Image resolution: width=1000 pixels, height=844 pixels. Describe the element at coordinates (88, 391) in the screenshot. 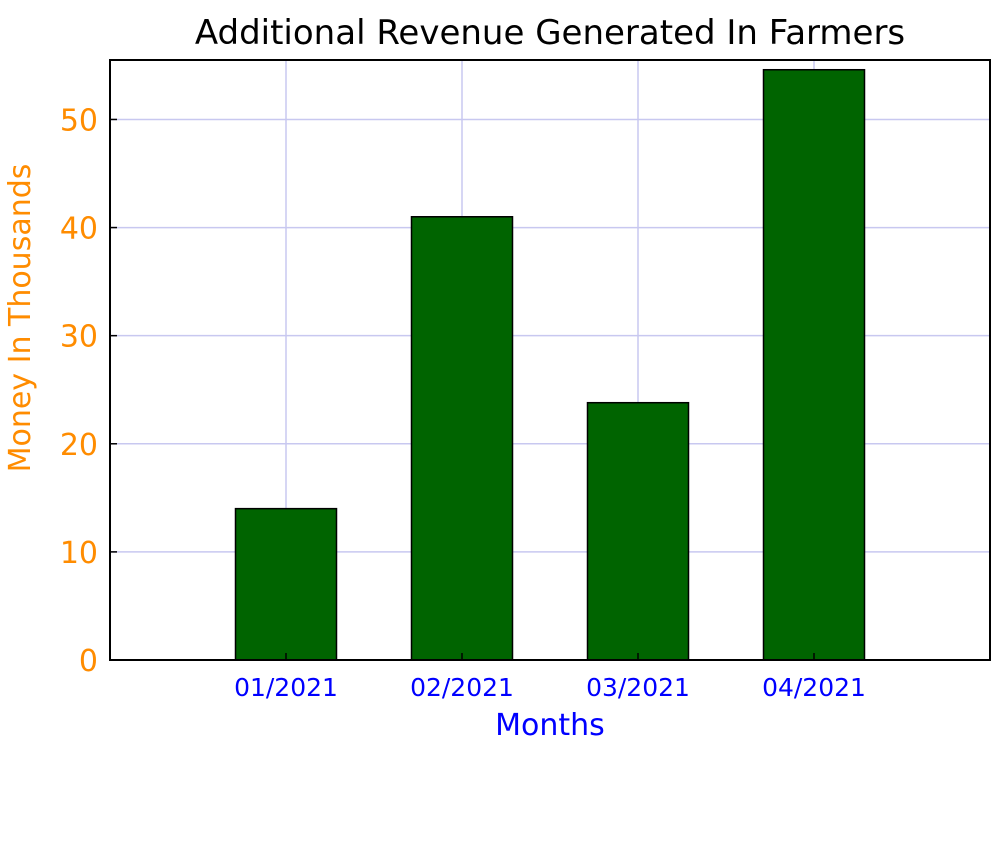

I see `y-axis-ticks: 0 10 20 30 40 50` at that location.